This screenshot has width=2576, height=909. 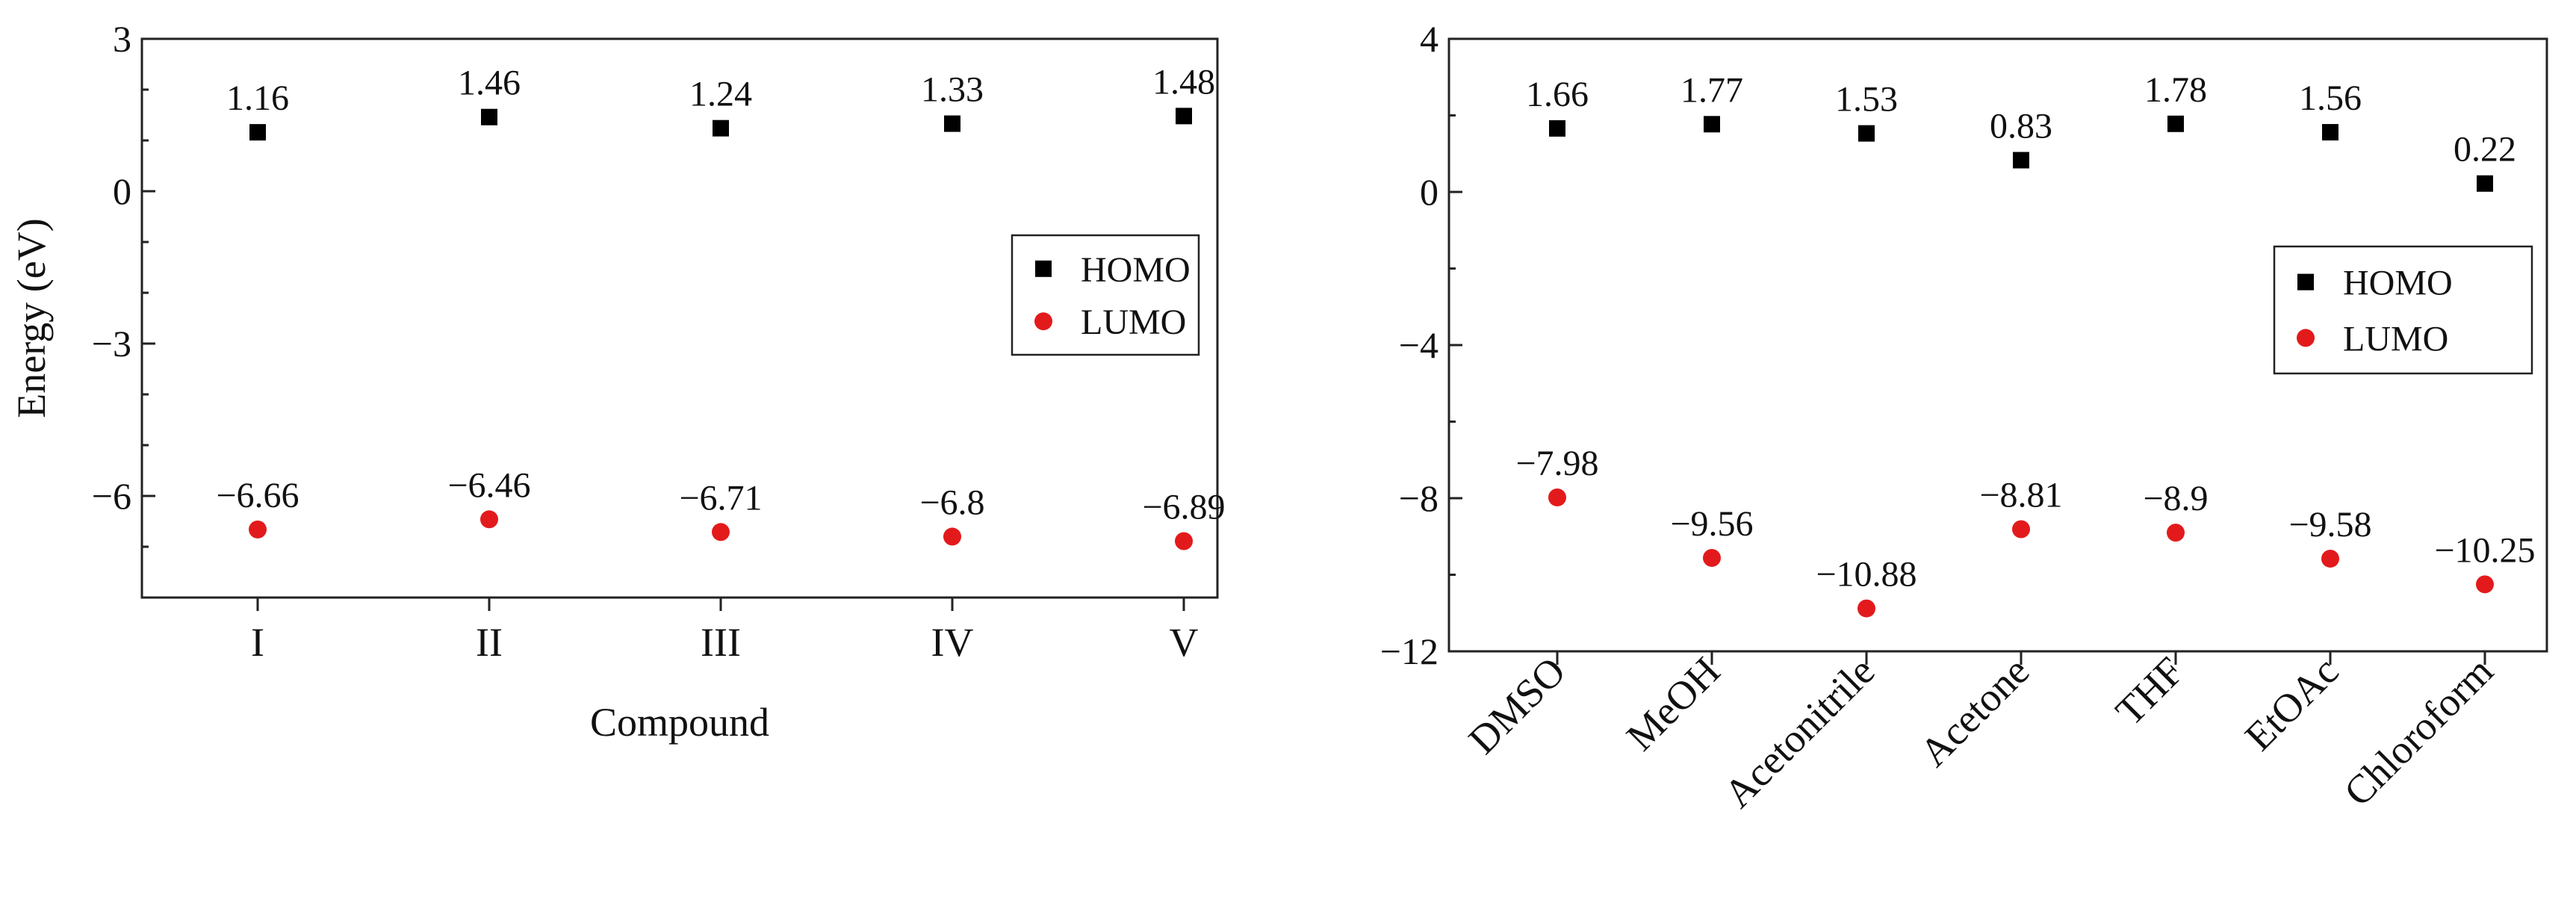 I want to click on y-tick-label: −4, so click(x=1419, y=345).